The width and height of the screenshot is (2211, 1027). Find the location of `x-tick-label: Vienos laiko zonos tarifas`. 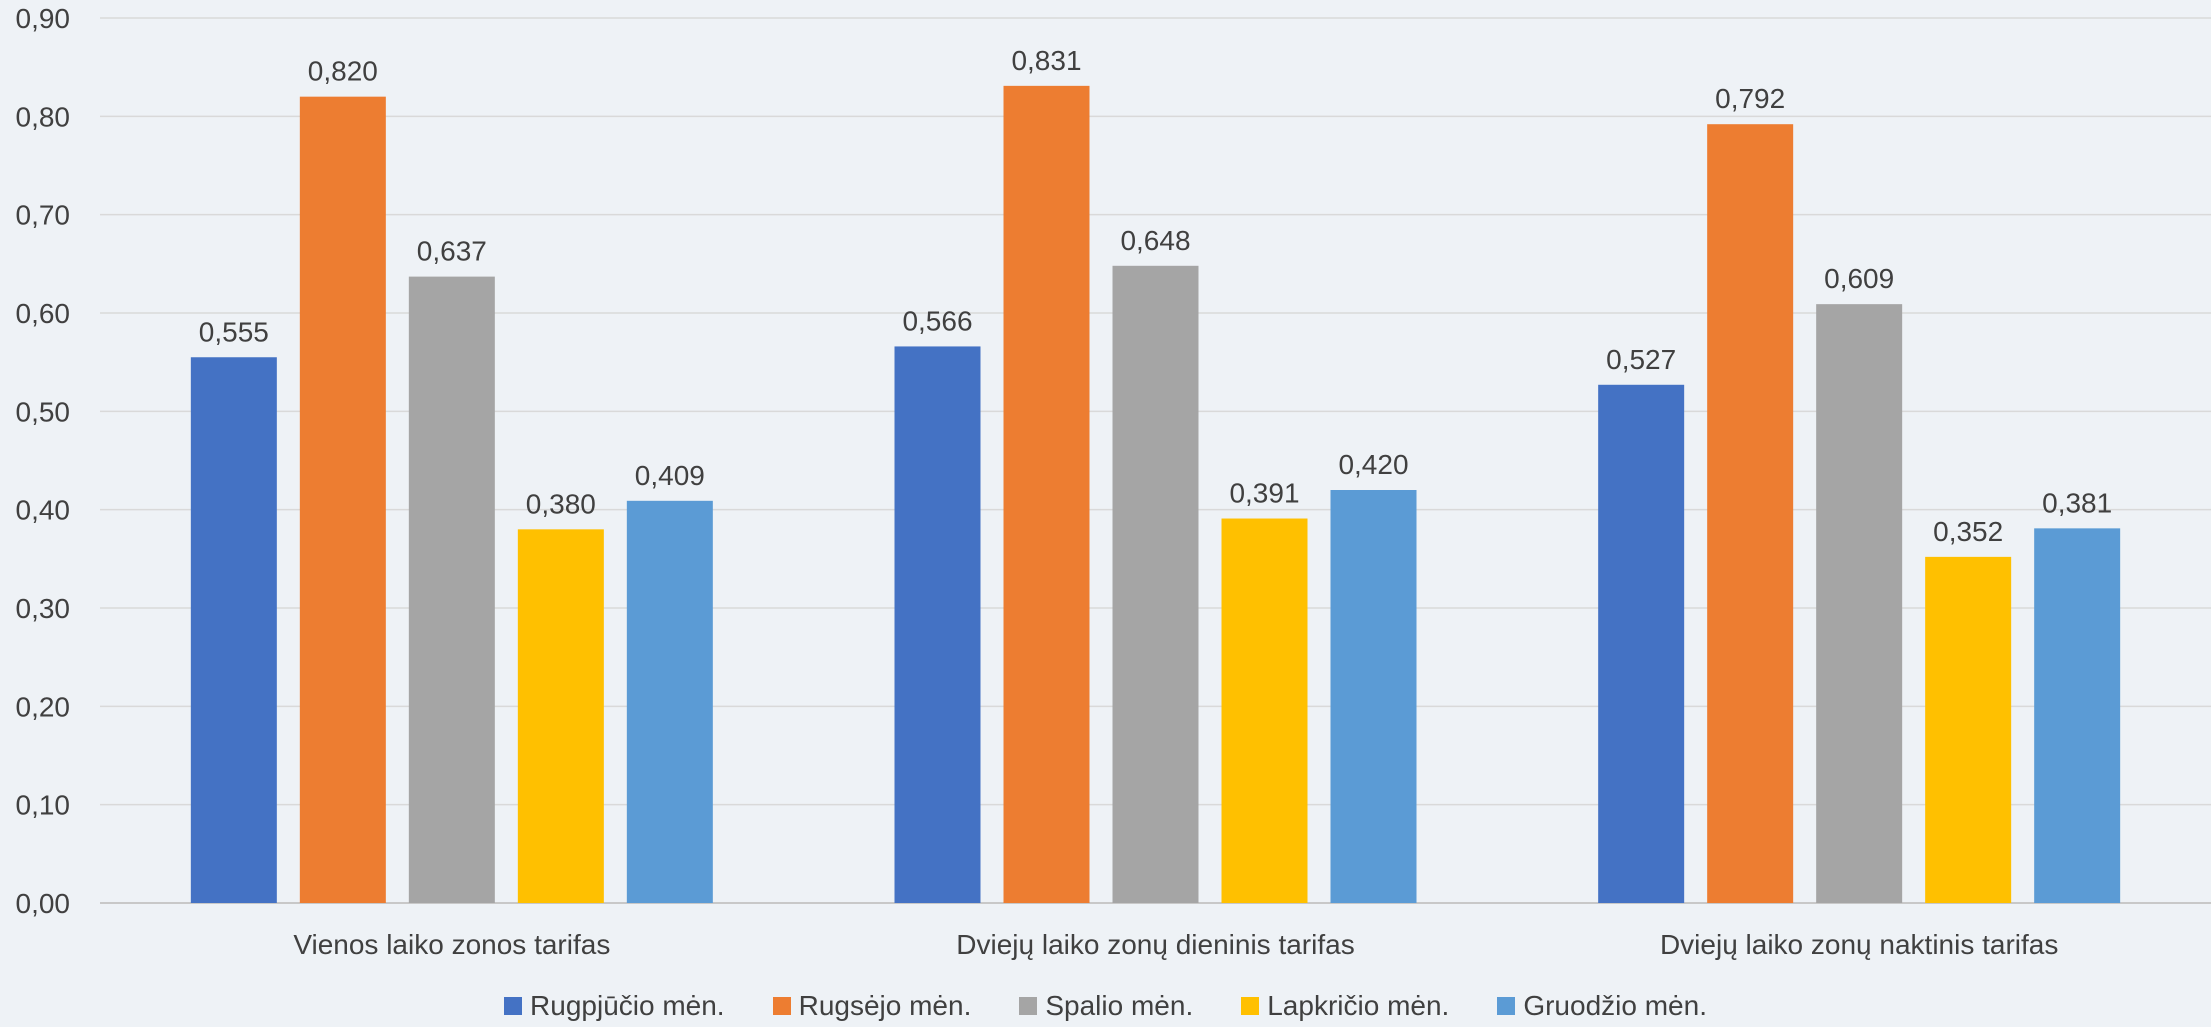

x-tick-label: Vienos laiko zonos tarifas is located at coordinates (451, 944).